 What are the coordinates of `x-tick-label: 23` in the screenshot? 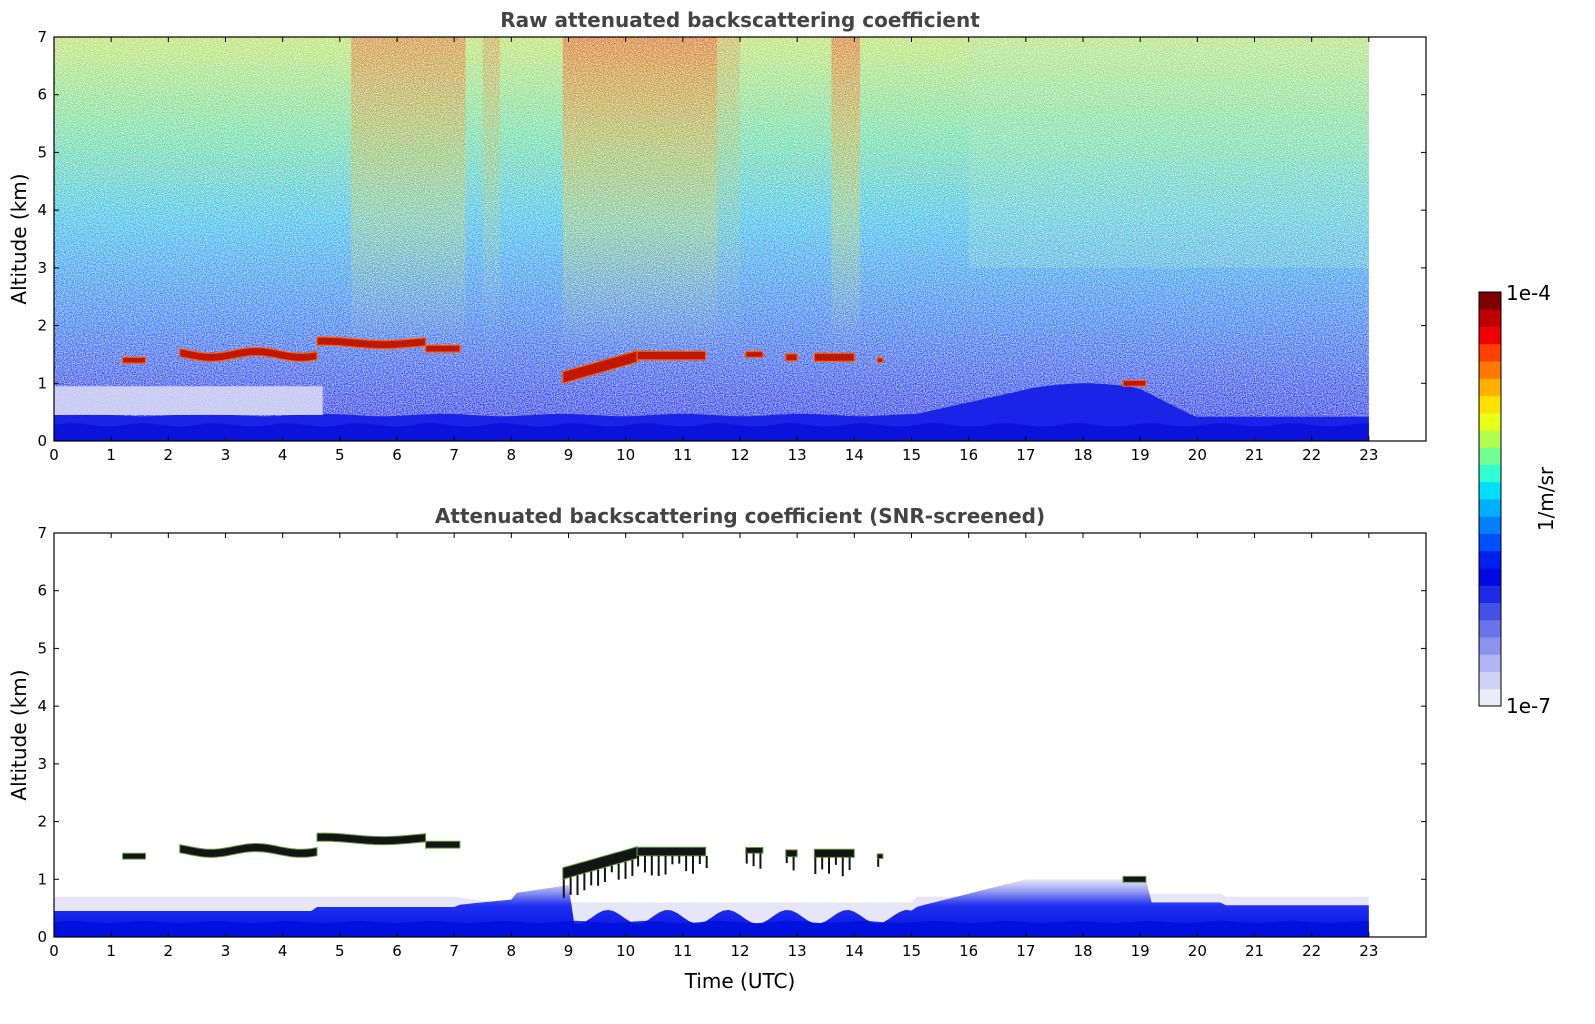 It's located at (1368, 951).